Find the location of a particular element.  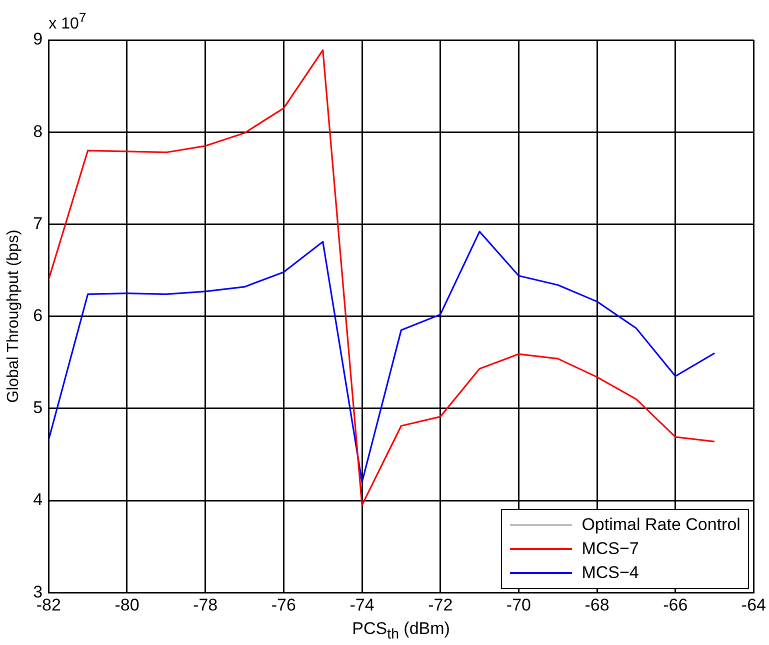

y-tick-label: 9 is located at coordinates (38, 39).